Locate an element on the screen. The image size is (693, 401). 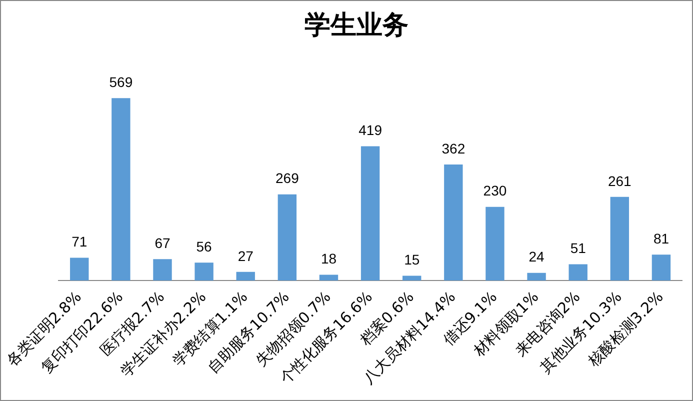
data-label: 24 is located at coordinates (536, 256).